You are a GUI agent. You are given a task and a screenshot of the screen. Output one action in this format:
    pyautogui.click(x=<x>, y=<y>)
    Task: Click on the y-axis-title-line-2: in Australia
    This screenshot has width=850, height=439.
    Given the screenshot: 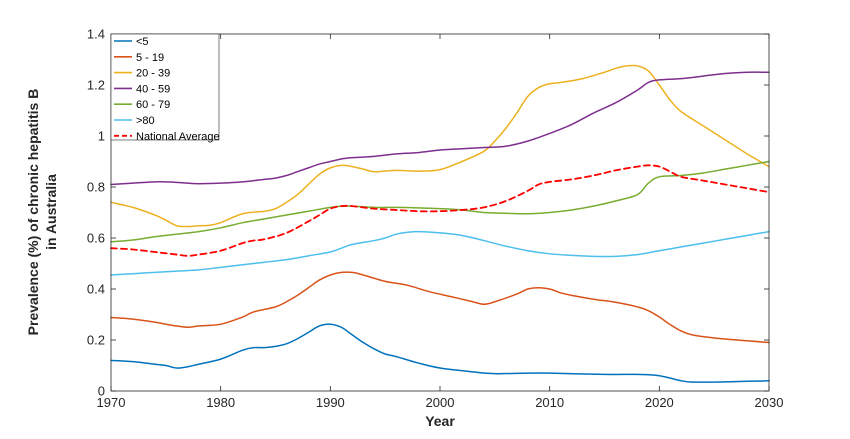 What is the action you would take?
    pyautogui.click(x=51, y=212)
    